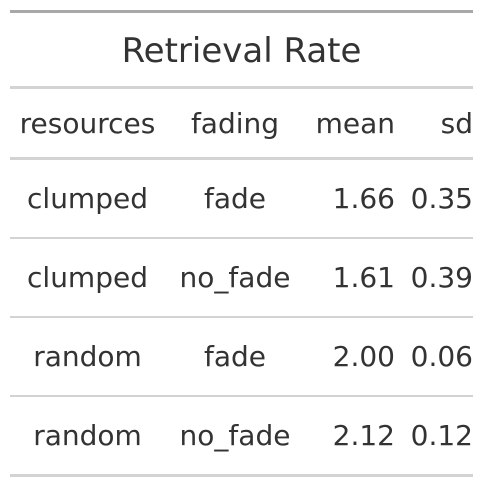  I want to click on cell-sd: 0.35, so click(434, 198).